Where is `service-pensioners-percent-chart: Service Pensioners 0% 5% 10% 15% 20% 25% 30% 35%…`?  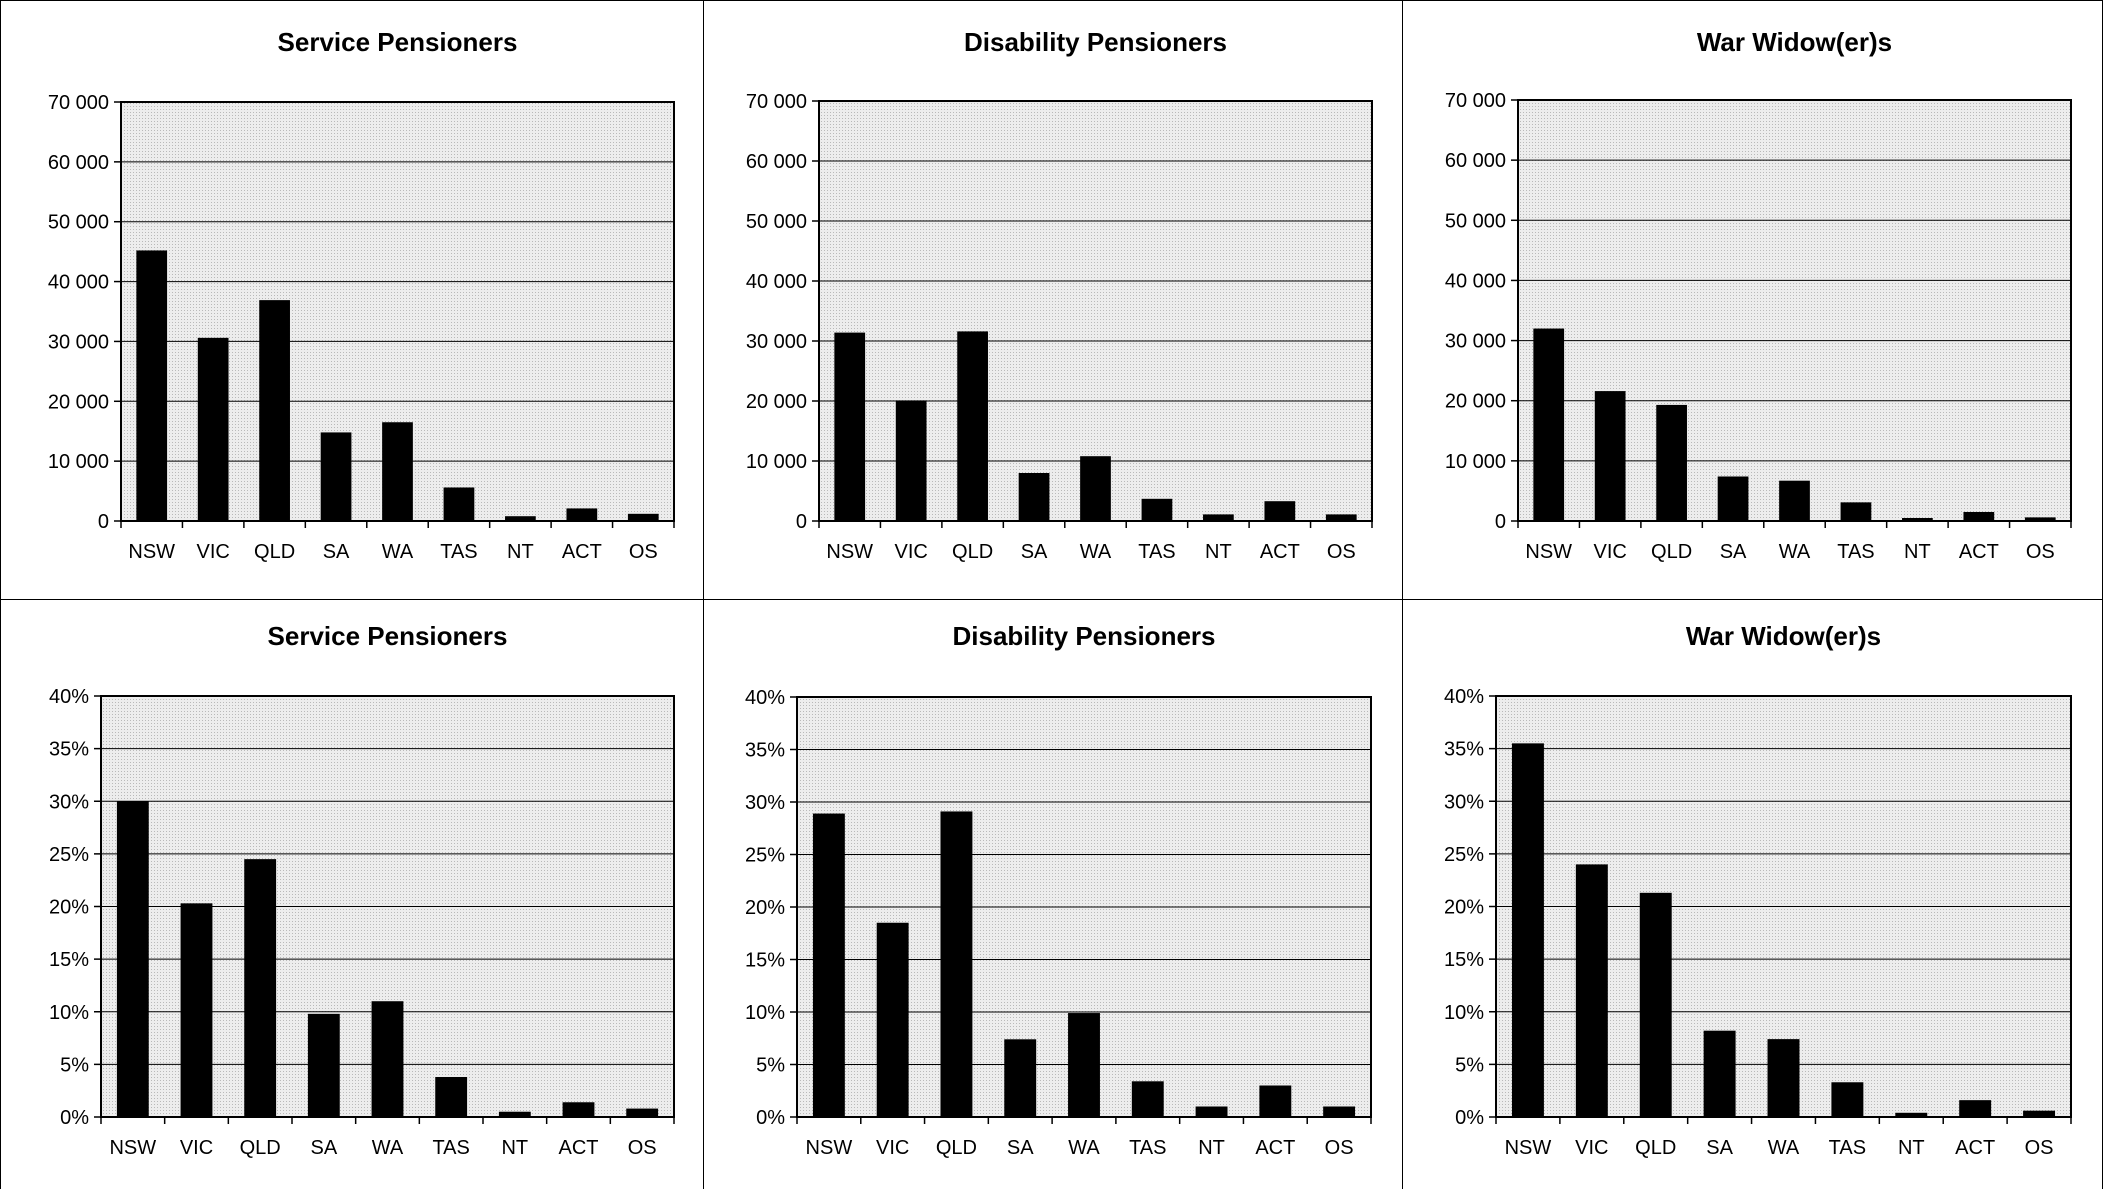 service-pensioners-percent-chart: Service Pensioners 0% 5% 10% 15% 20% 25% 30% 35%… is located at coordinates (362, 890).